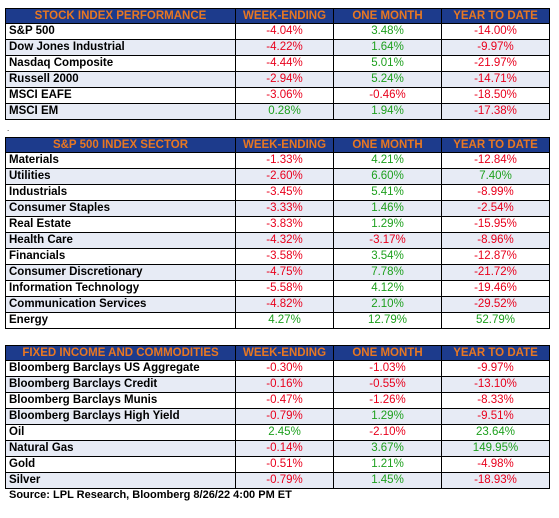  Describe the element at coordinates (496, 465) in the screenshot. I see `year-to-date-value: -4.98%` at that location.